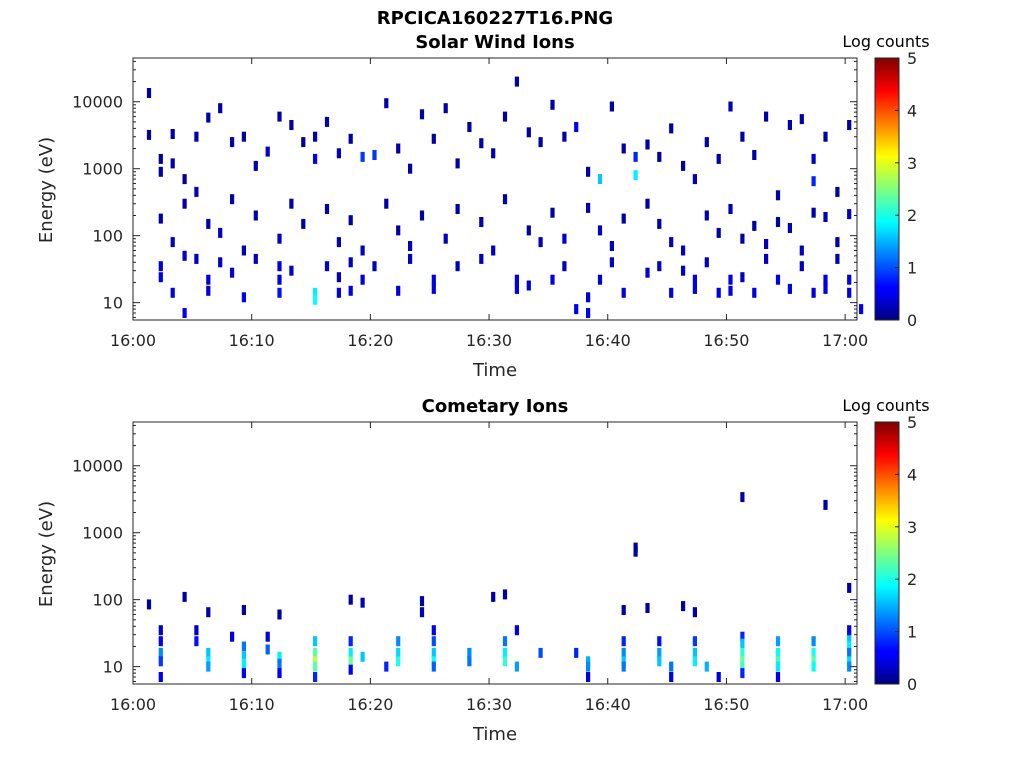 The width and height of the screenshot is (1024, 768). Describe the element at coordinates (912, 527) in the screenshot. I see `colorbar-tick-label: 3` at that location.